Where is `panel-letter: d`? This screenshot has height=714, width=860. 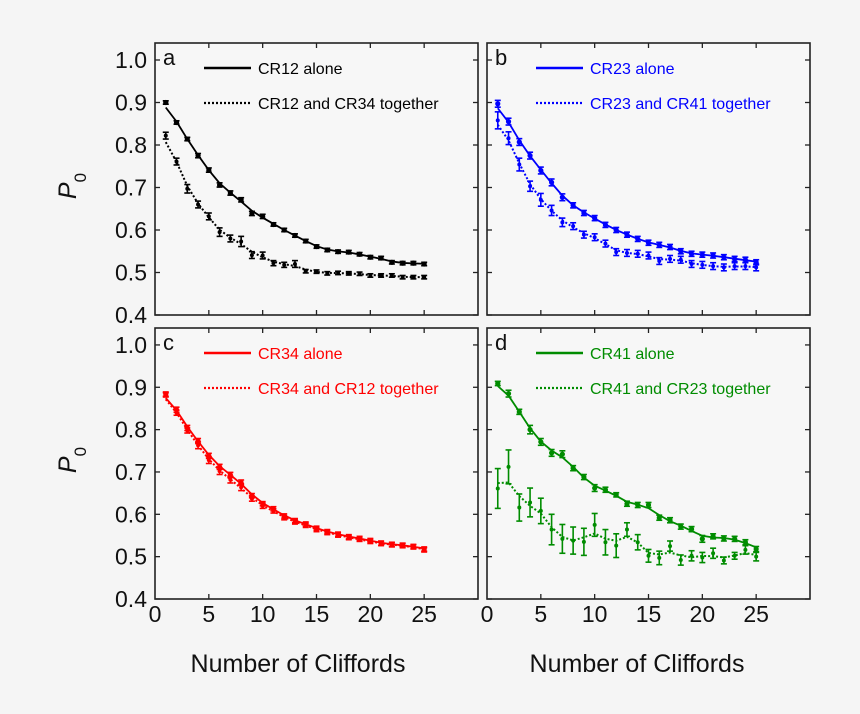 panel-letter: d is located at coordinates (501, 342).